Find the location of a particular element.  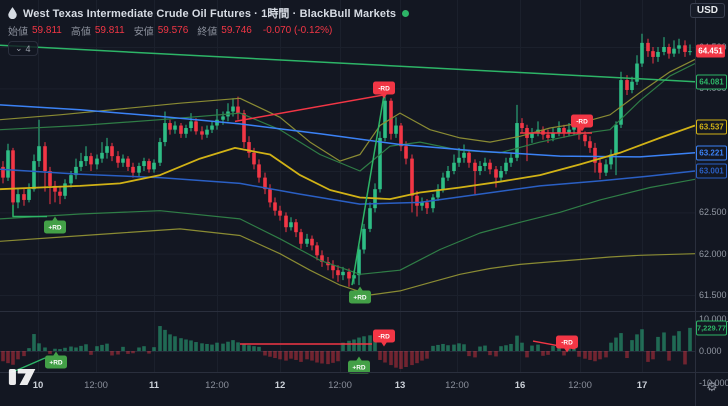

time-axis: 10 12:00 11 12:00 12 12:00 13 12:00 16 12:00 17 is located at coordinates (347, 389).